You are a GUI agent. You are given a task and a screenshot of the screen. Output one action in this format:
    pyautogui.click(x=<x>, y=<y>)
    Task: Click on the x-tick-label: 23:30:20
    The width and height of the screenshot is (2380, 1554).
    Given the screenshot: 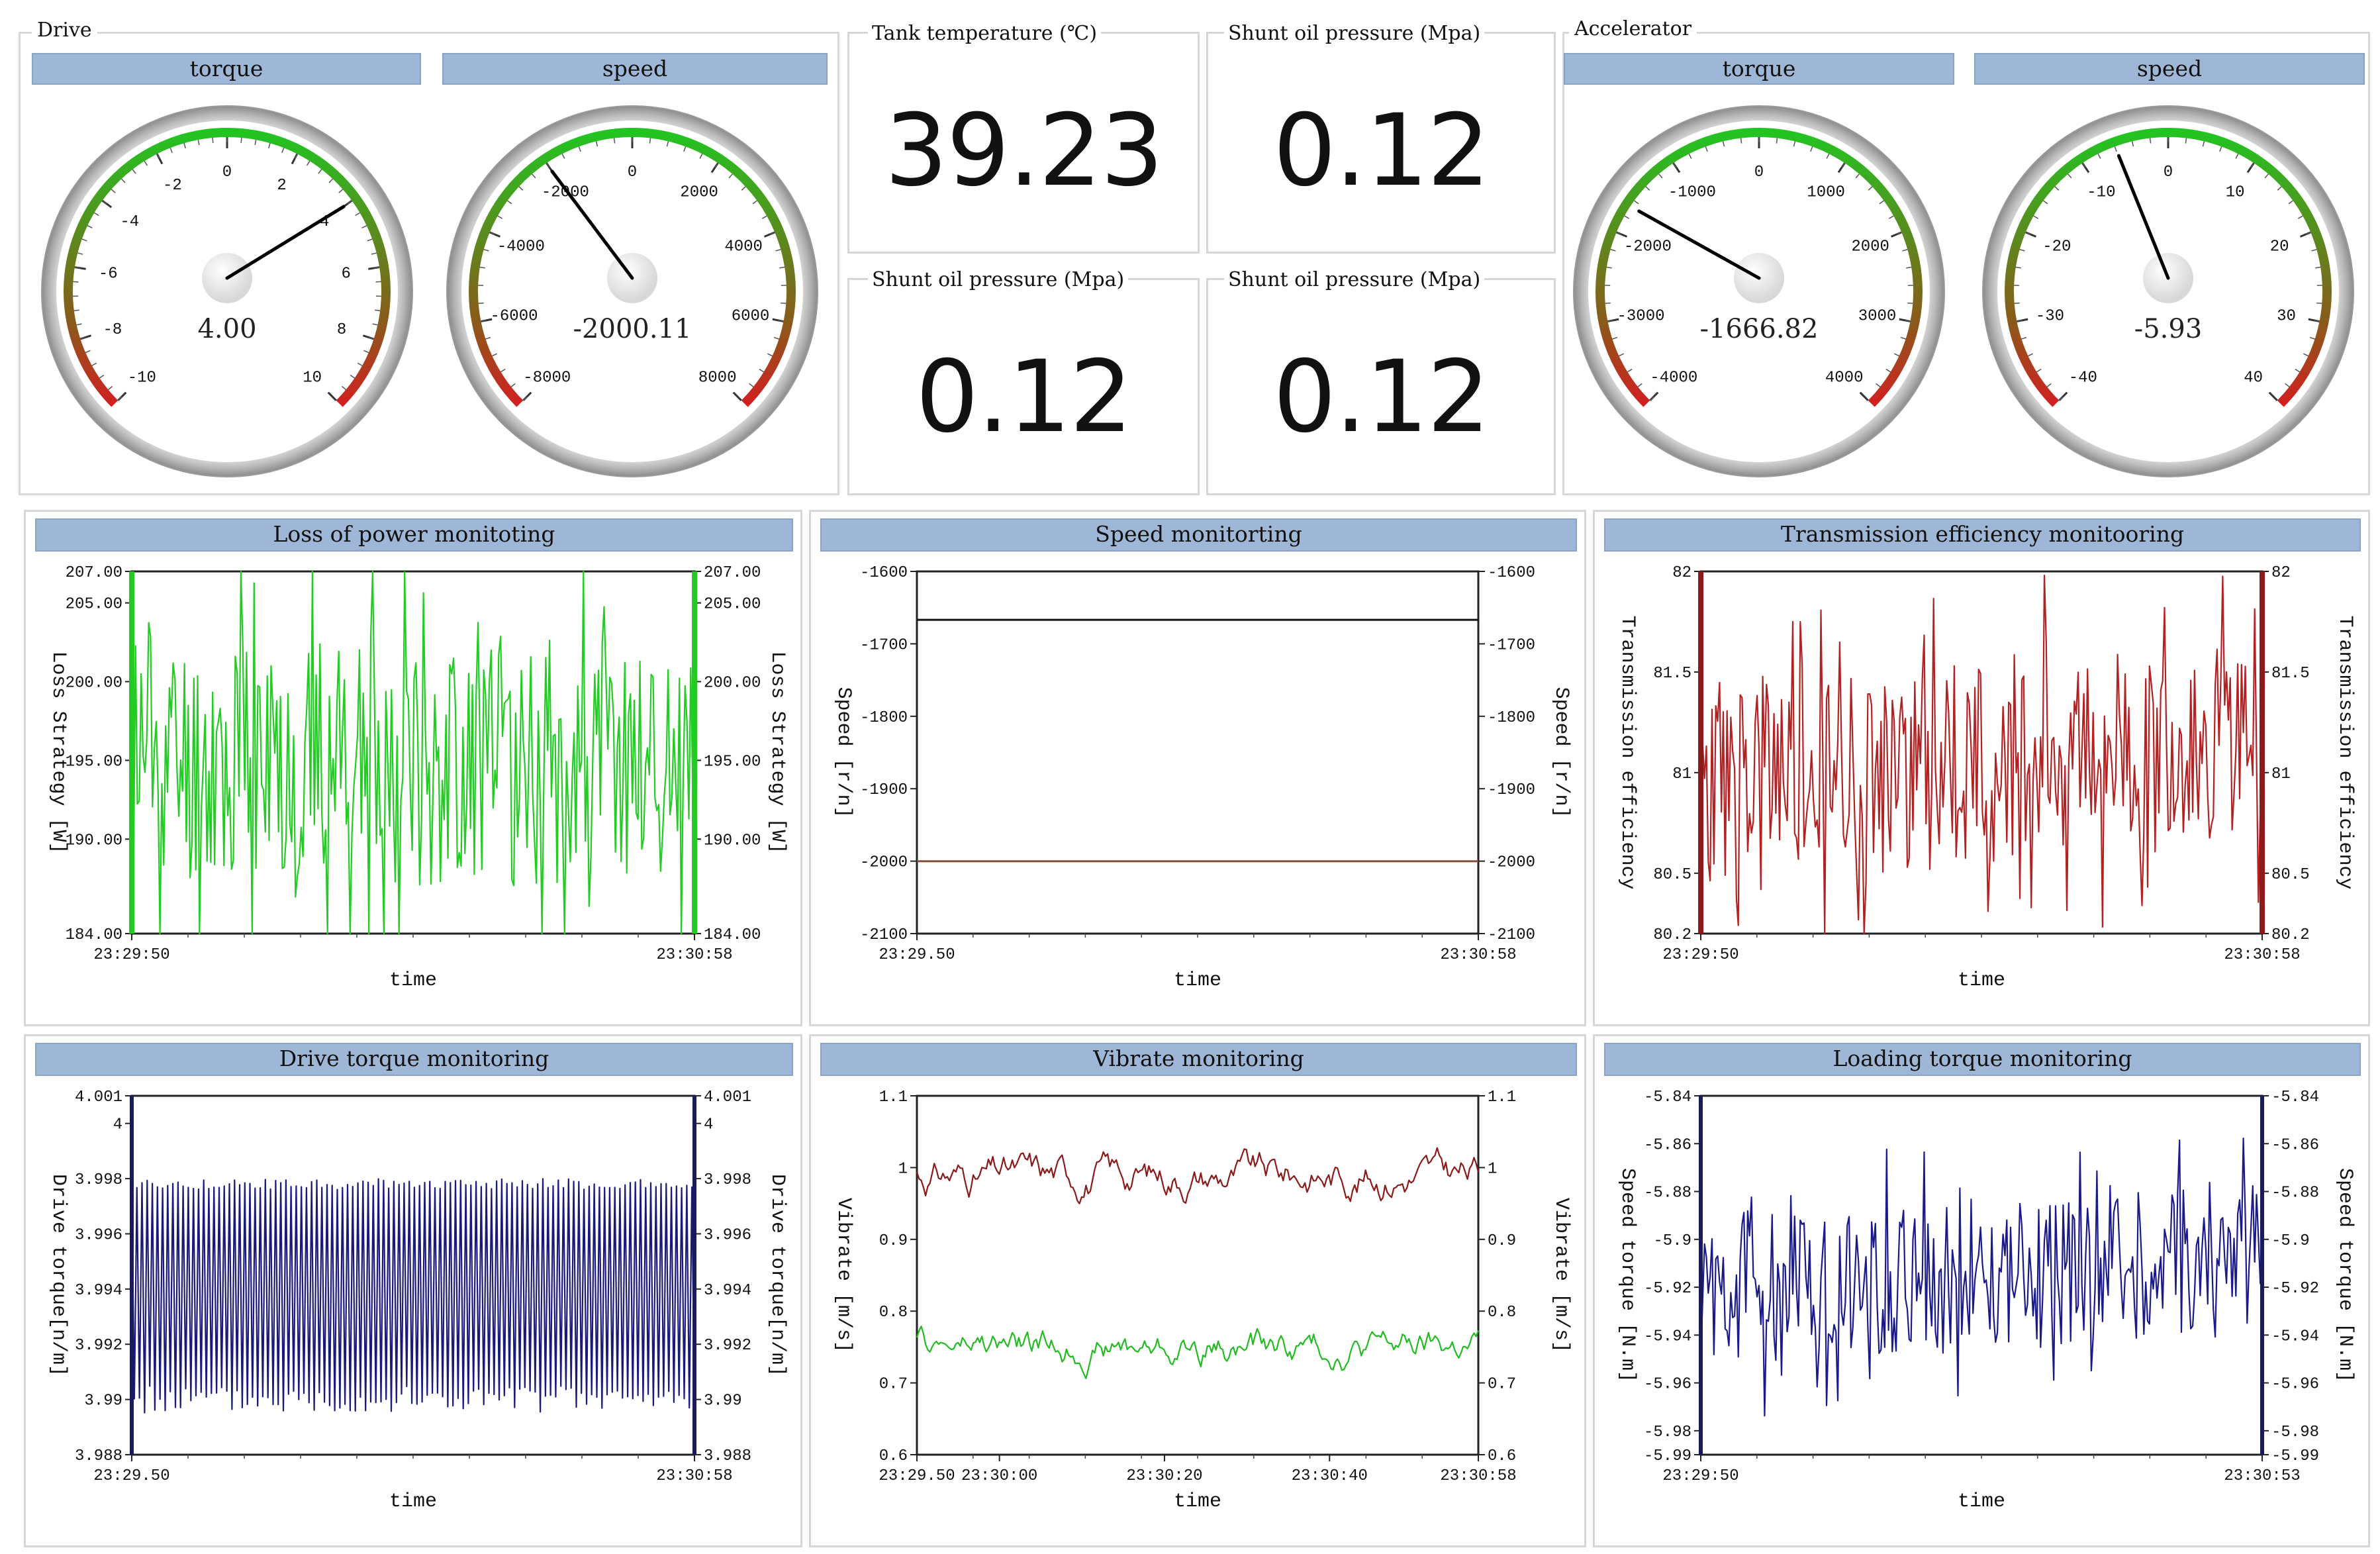 What is the action you would take?
    pyautogui.click(x=1164, y=1476)
    